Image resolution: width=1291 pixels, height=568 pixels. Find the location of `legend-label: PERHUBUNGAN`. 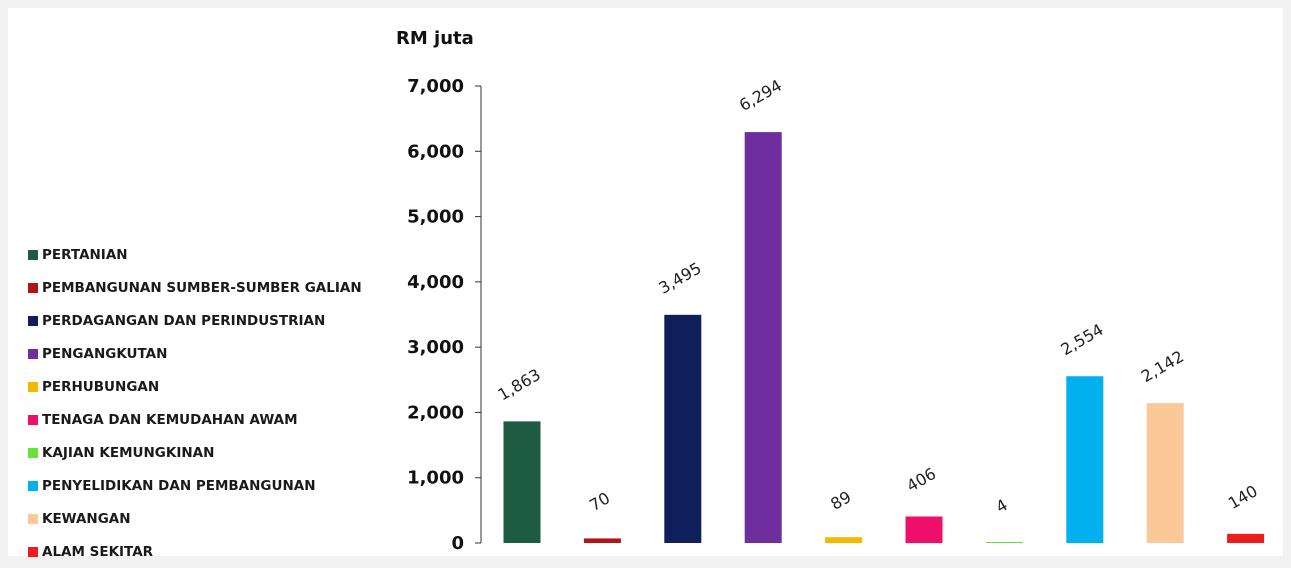

legend-label: PERHUBUNGAN is located at coordinates (101, 386).